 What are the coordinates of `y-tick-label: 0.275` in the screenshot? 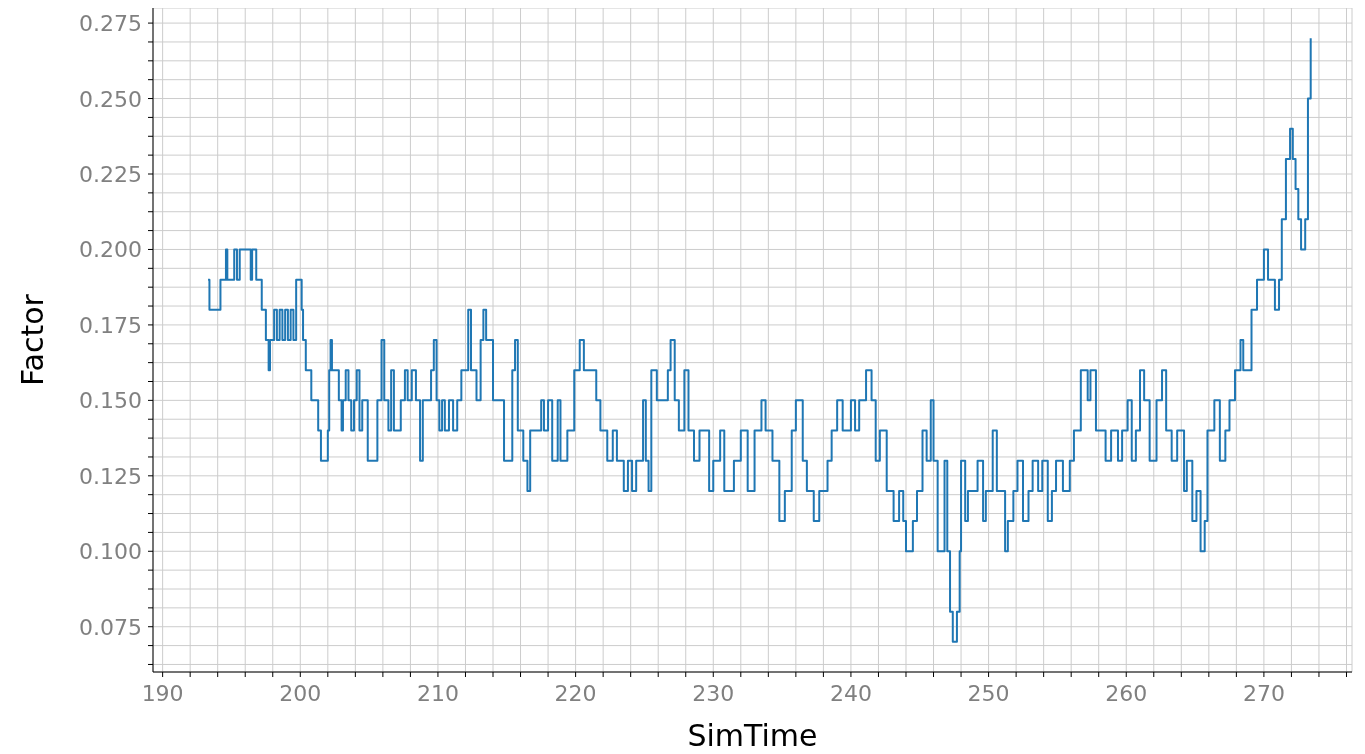 It's located at (110, 24).